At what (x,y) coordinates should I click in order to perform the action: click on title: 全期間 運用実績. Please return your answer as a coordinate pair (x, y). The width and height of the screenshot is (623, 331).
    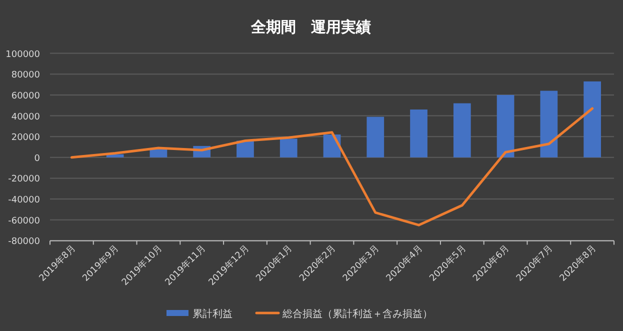
    Looking at the image, I should click on (311, 27).